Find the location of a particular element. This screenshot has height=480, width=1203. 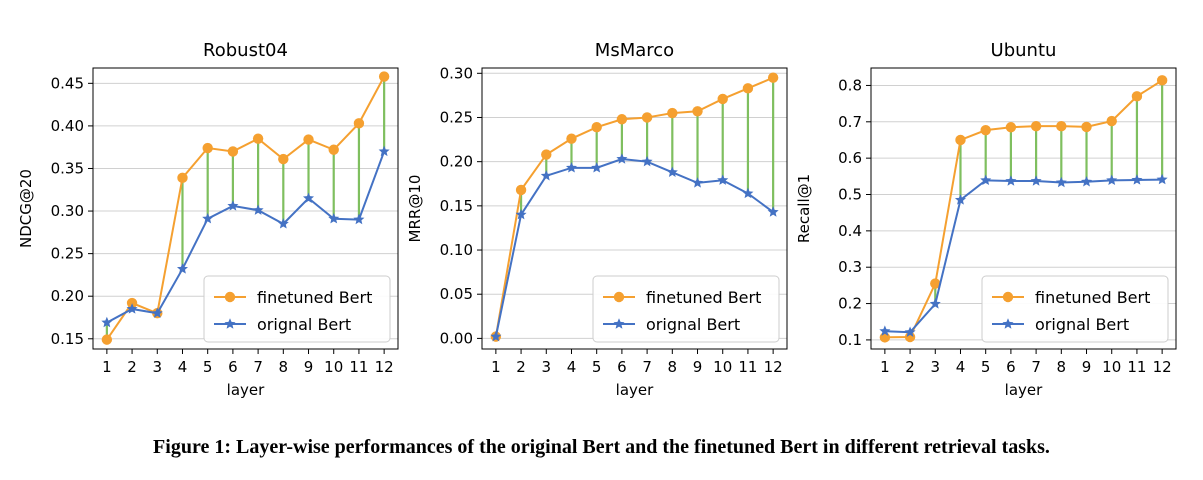

y-axis-label: NDCG@20 is located at coordinates (26, 208).